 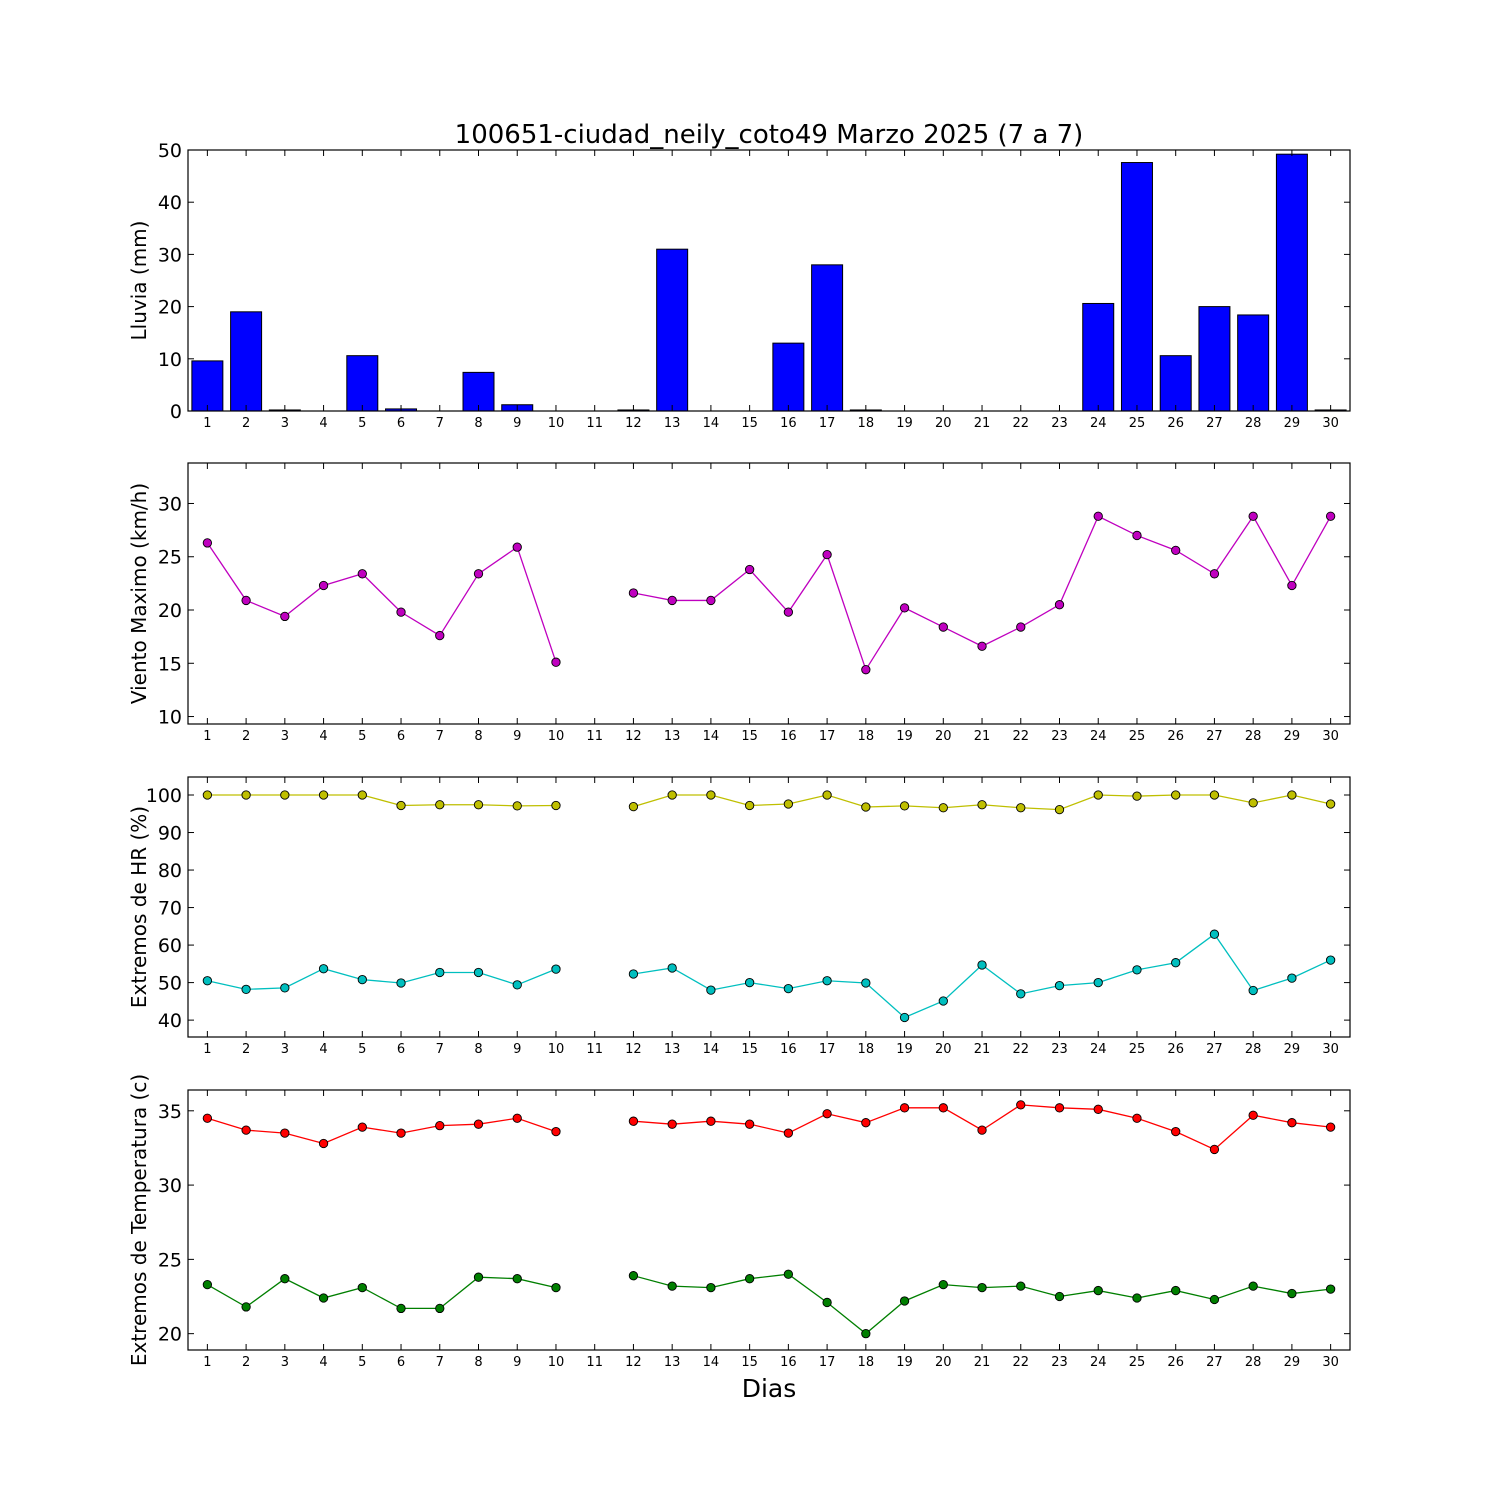 I want to click on max-wind-xtick-label: 3, so click(x=285, y=736).